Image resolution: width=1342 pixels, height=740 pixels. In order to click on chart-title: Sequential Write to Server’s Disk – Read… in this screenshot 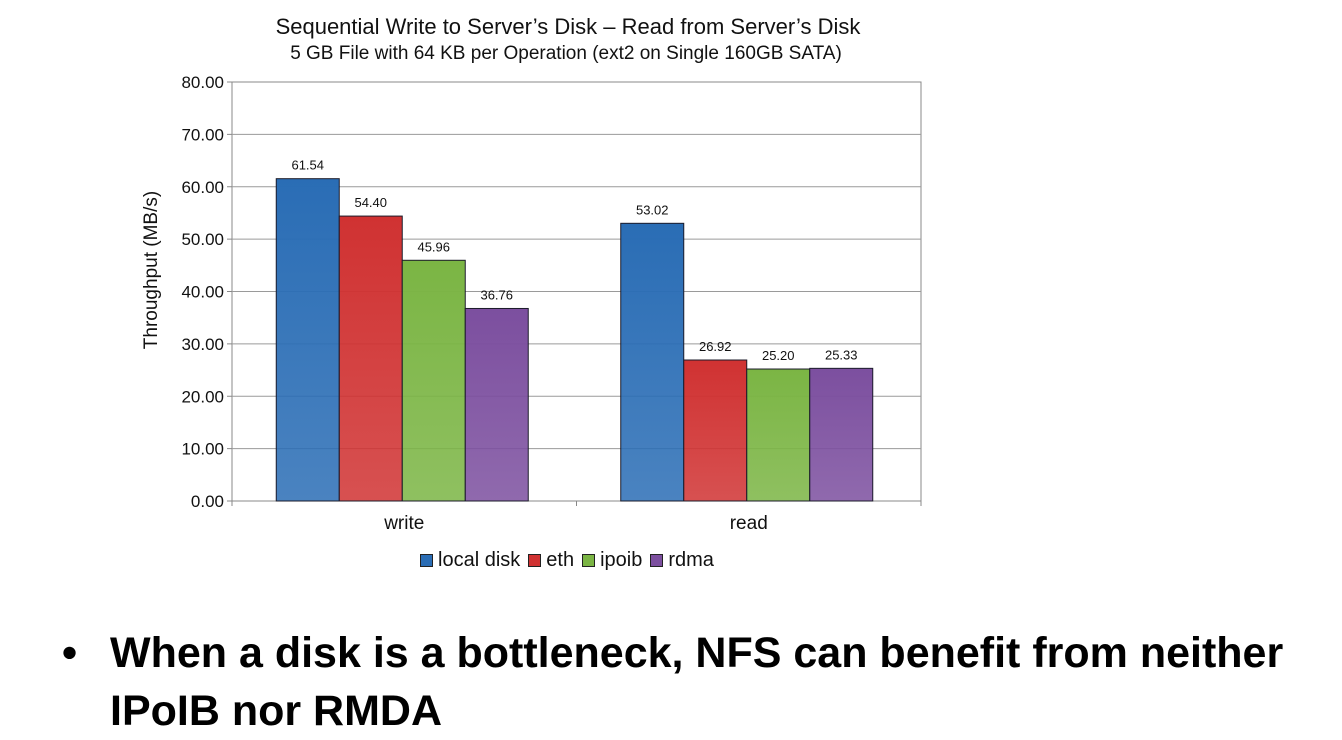, I will do `click(568, 26)`.